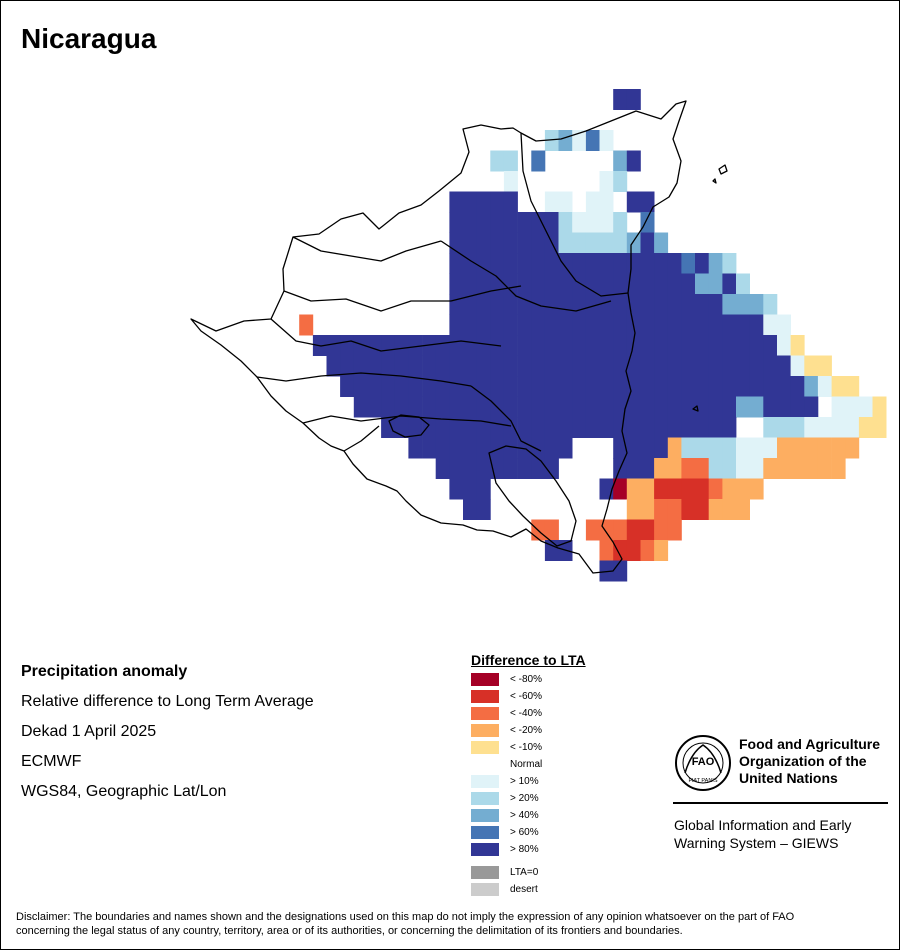 This screenshot has width=900, height=950. I want to click on legend-label: < -20%, so click(526, 730).